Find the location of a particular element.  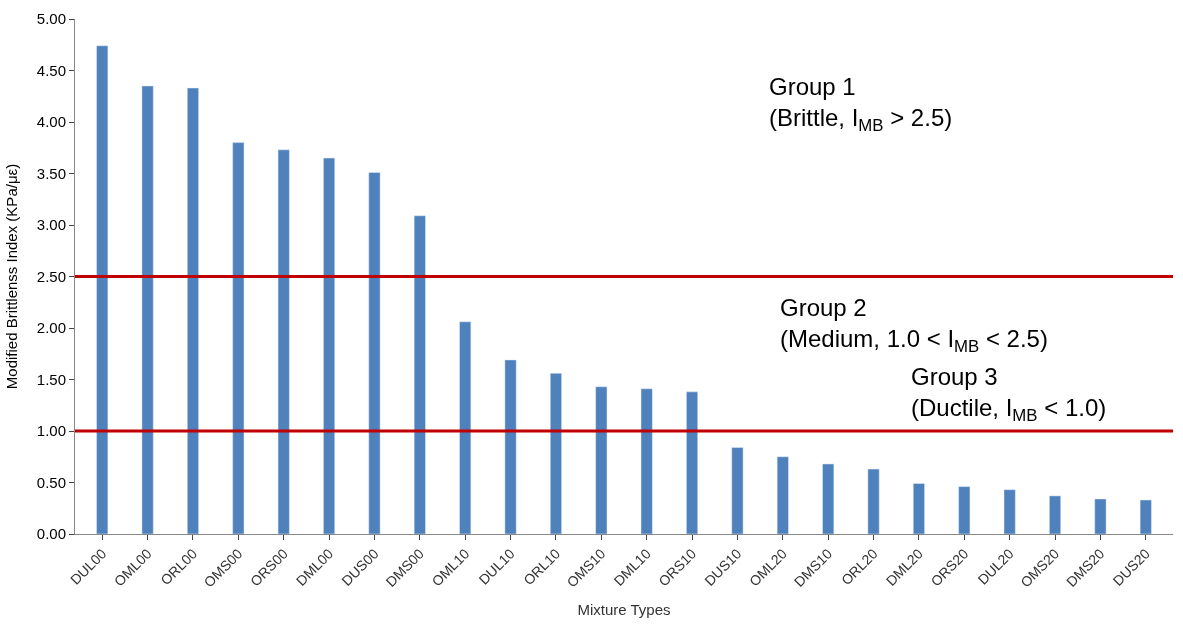

annotation: Group 3 (Ductile, I$_{MB}$ < 1.0) is located at coordinates (1009, 394).